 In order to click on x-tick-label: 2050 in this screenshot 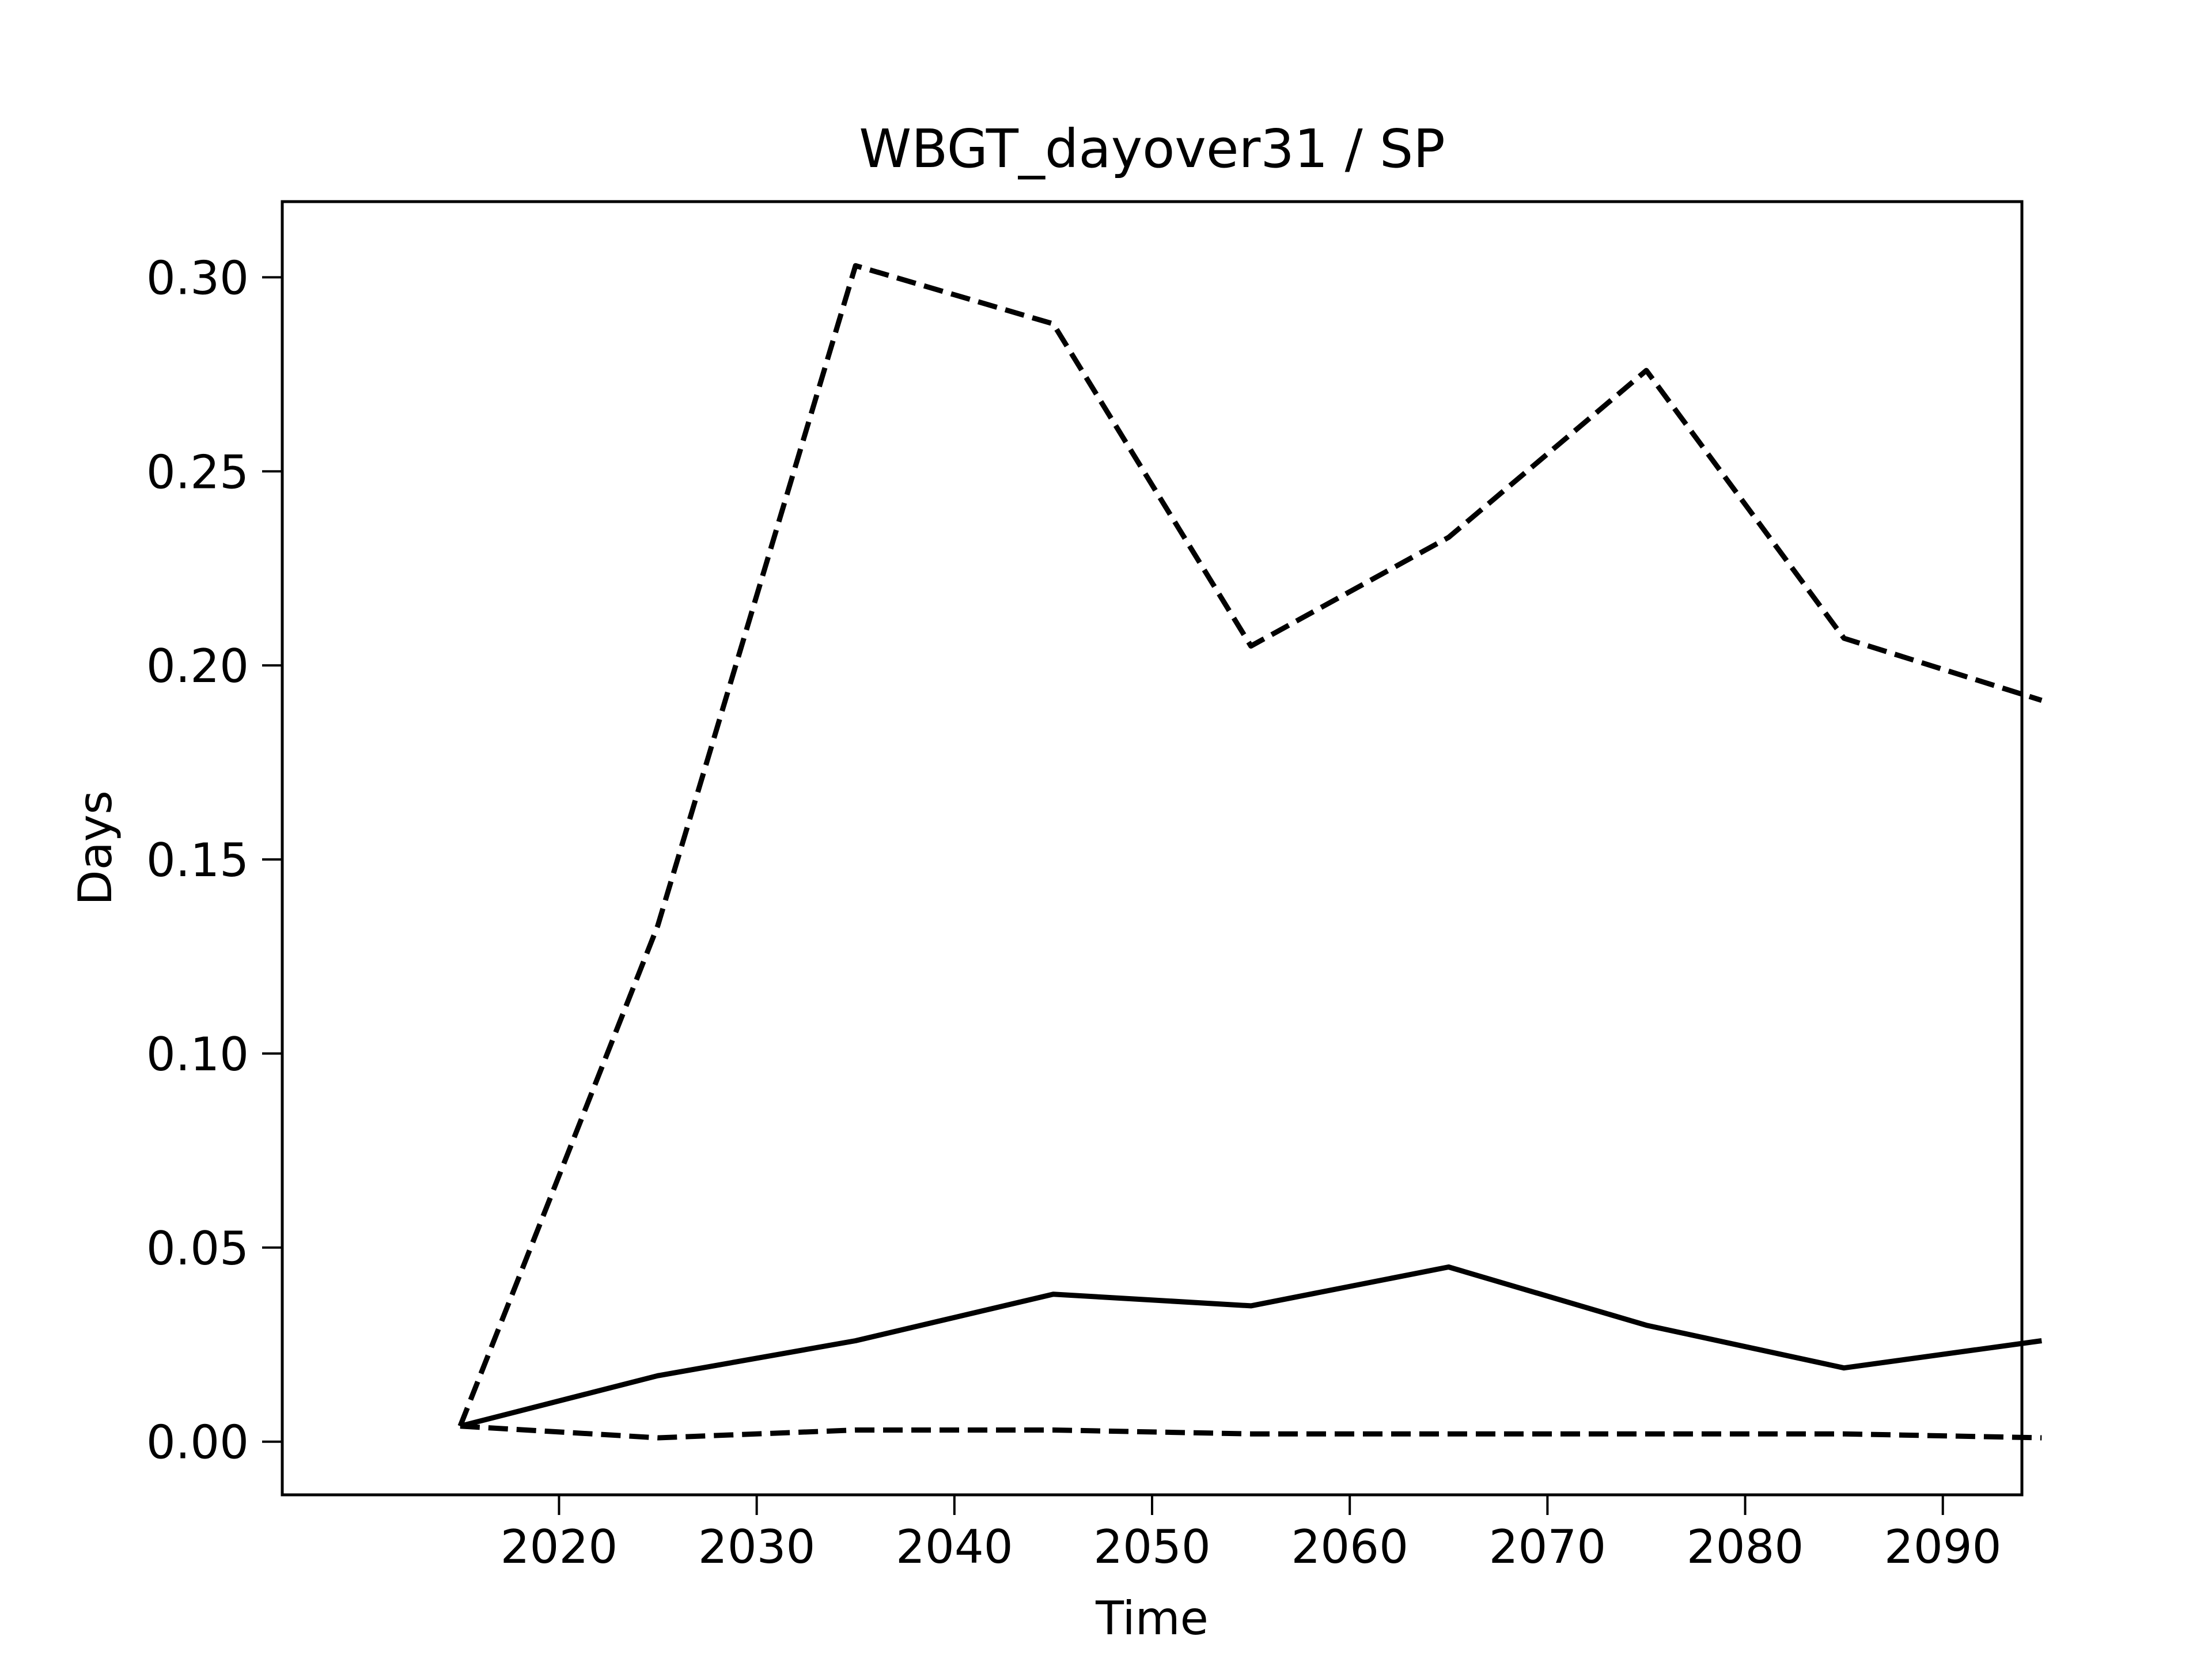, I will do `click(1152, 1547)`.